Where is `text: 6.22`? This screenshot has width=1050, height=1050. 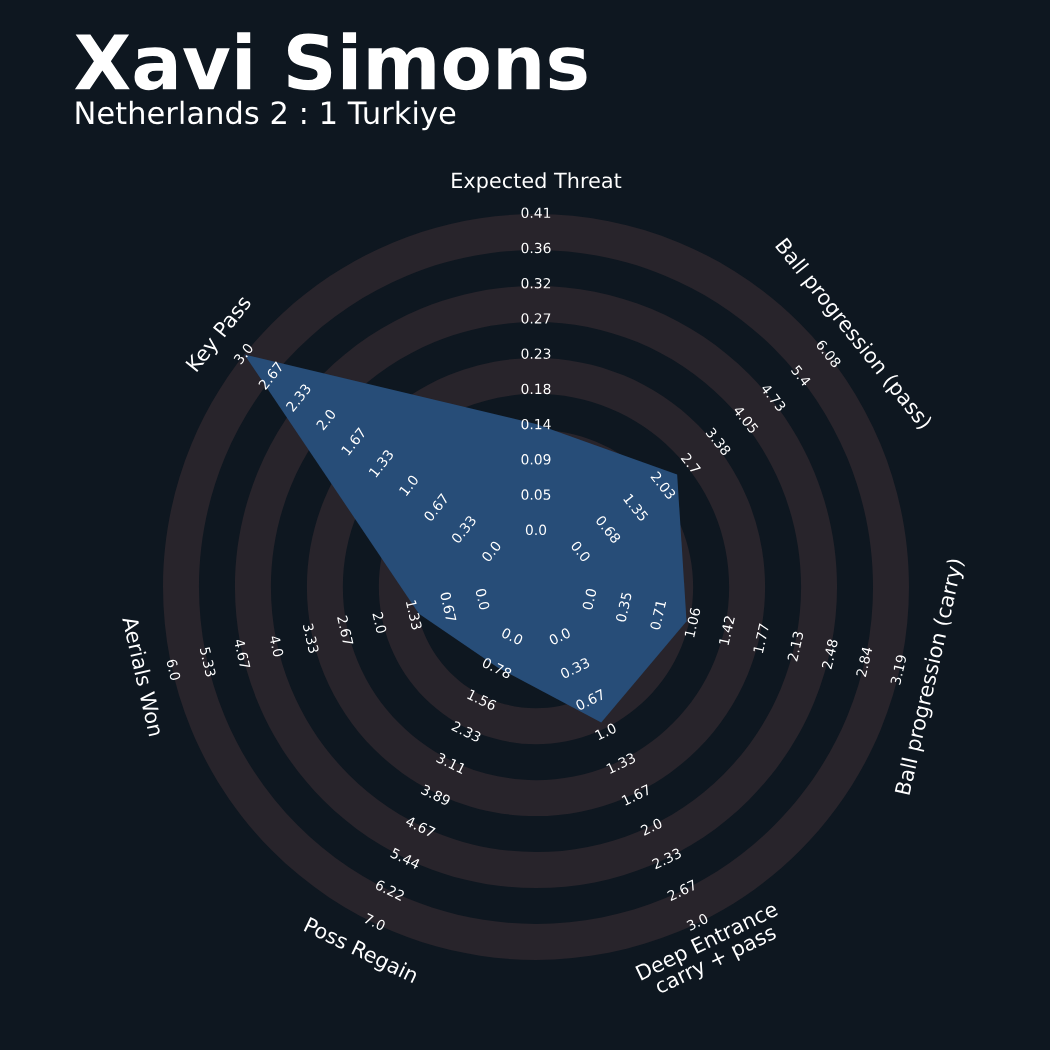 text: 6.22 is located at coordinates (389, 890).